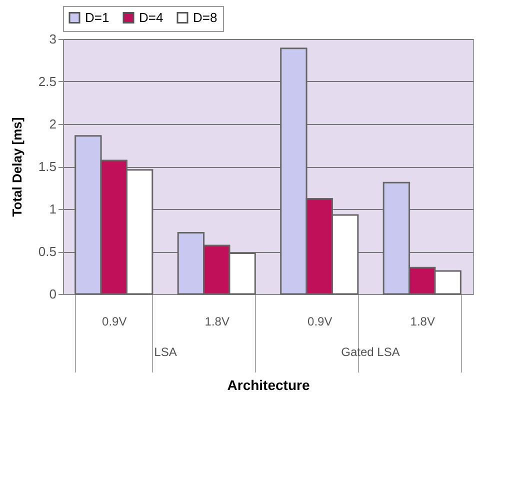 The image size is (515, 492). What do you see at coordinates (52, 209) in the screenshot?
I see `y-tick-label: 1` at bounding box center [52, 209].